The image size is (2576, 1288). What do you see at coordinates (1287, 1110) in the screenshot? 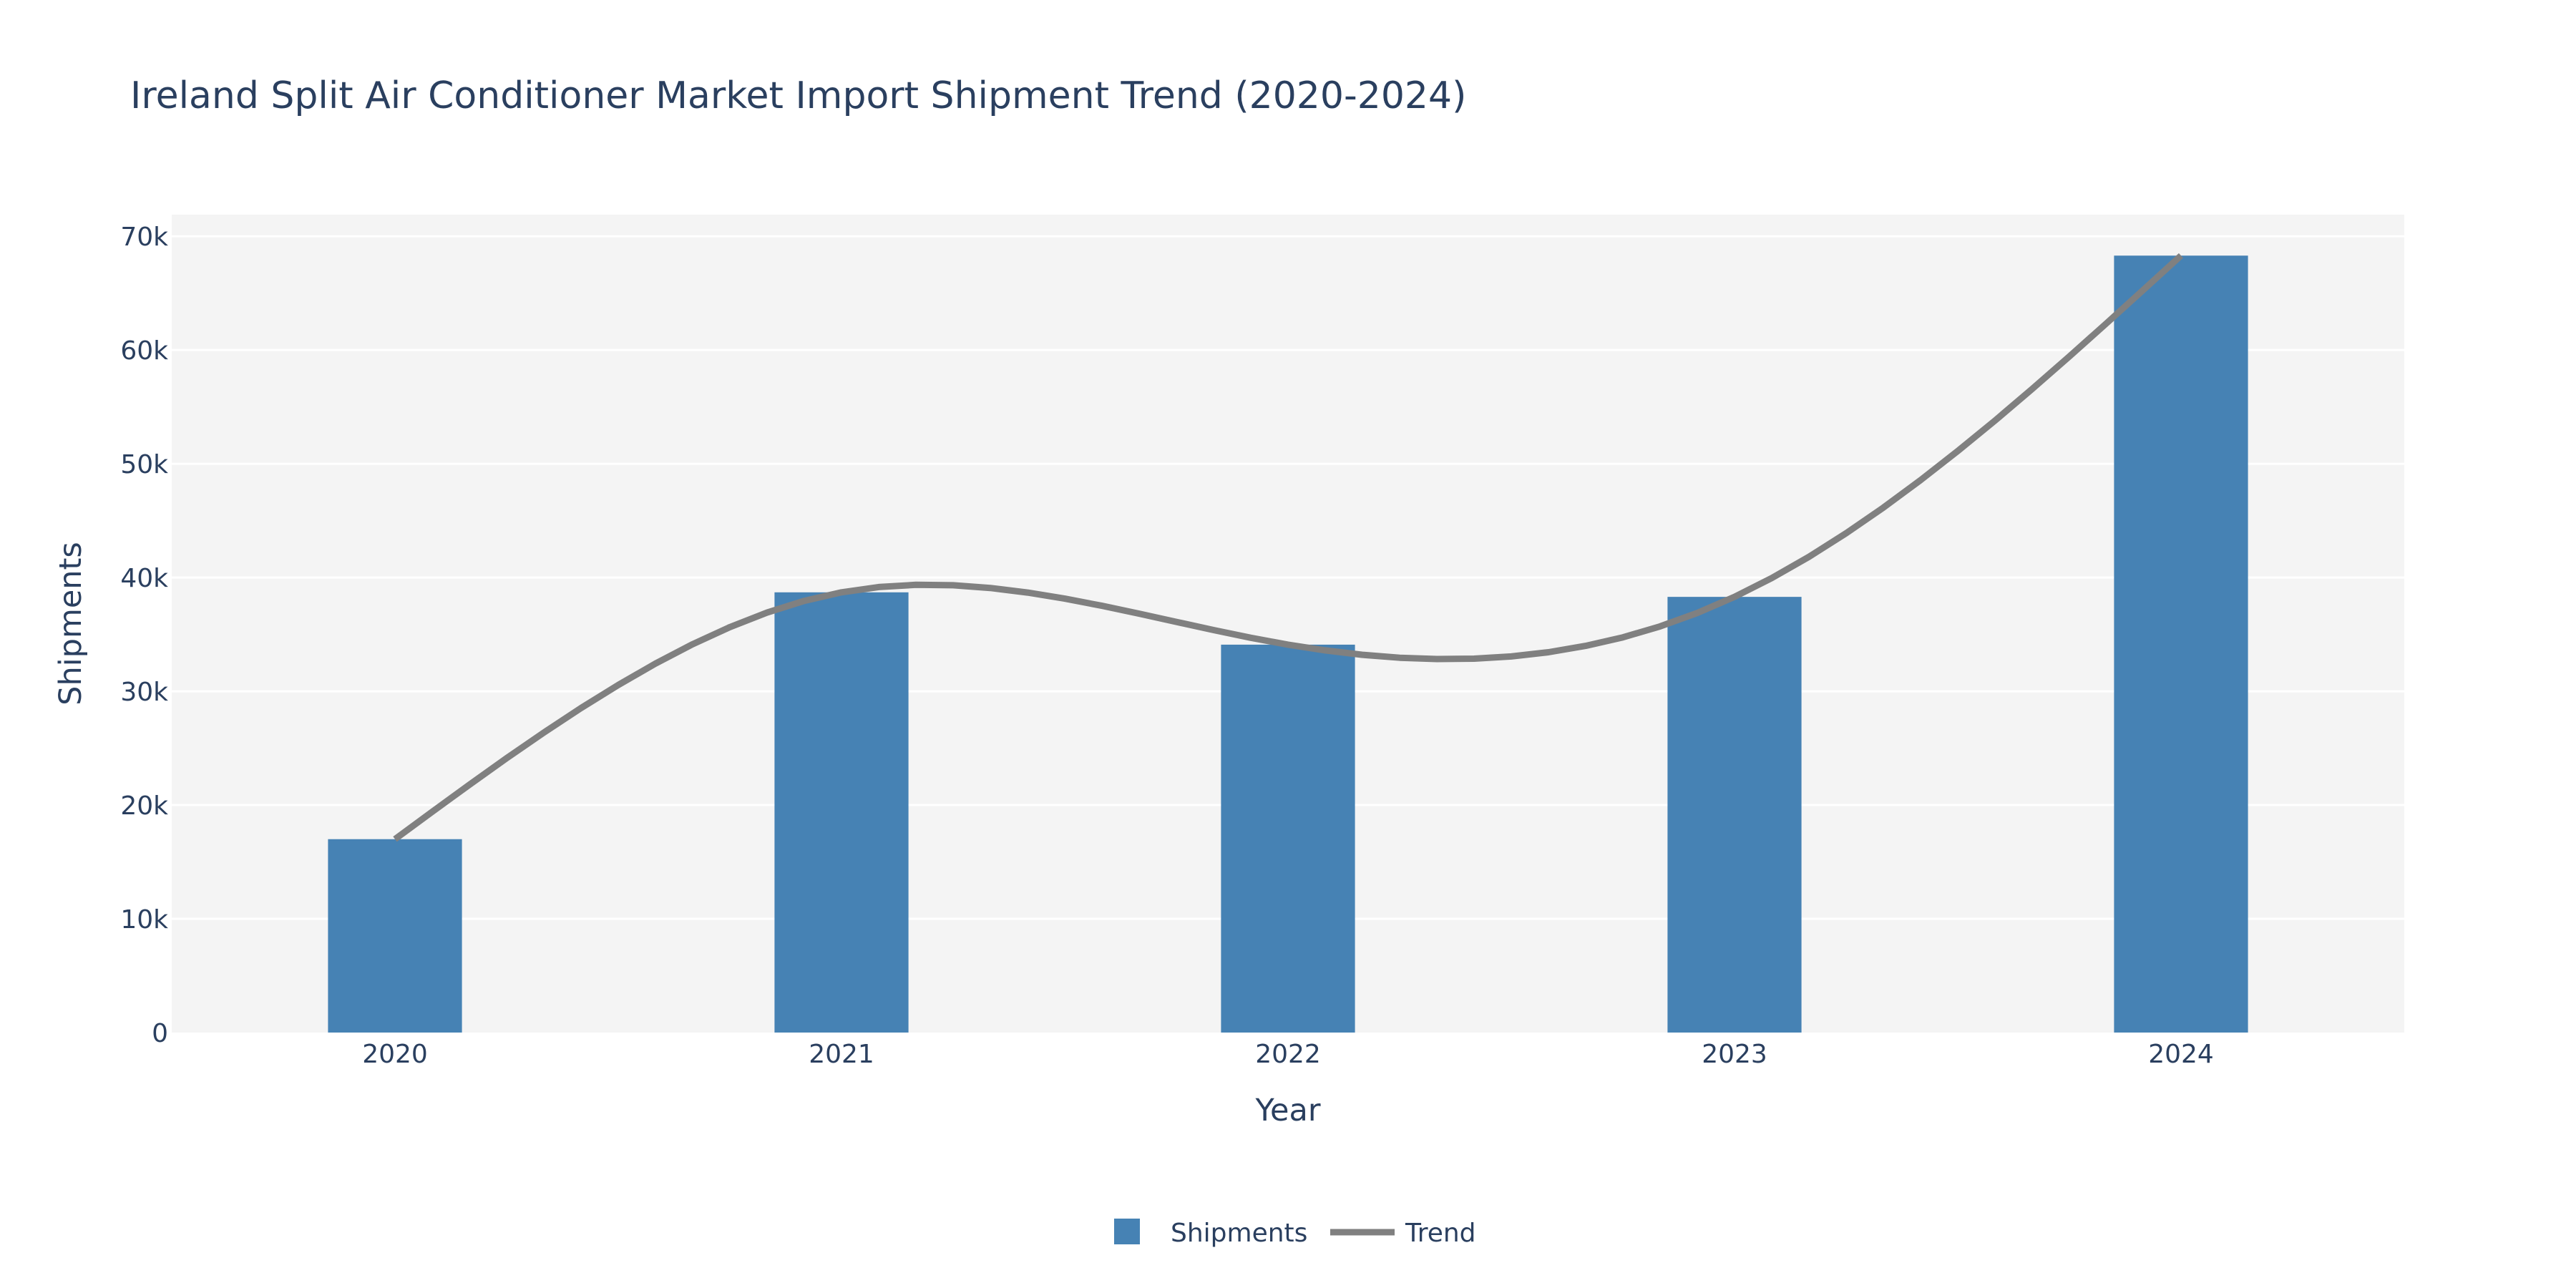
I see `x-axis-title: Year` at bounding box center [1287, 1110].